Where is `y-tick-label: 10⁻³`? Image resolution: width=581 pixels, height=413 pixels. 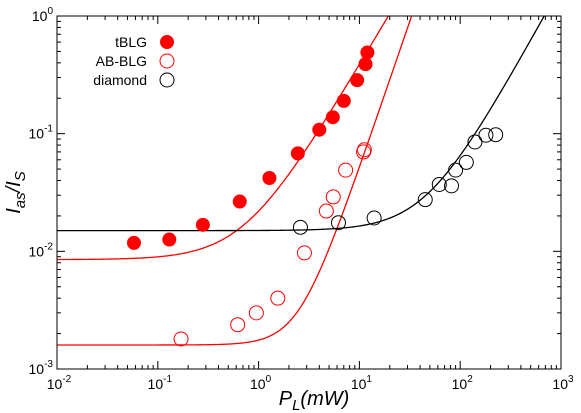 y-tick-label: 10⁻³ is located at coordinates (41, 368).